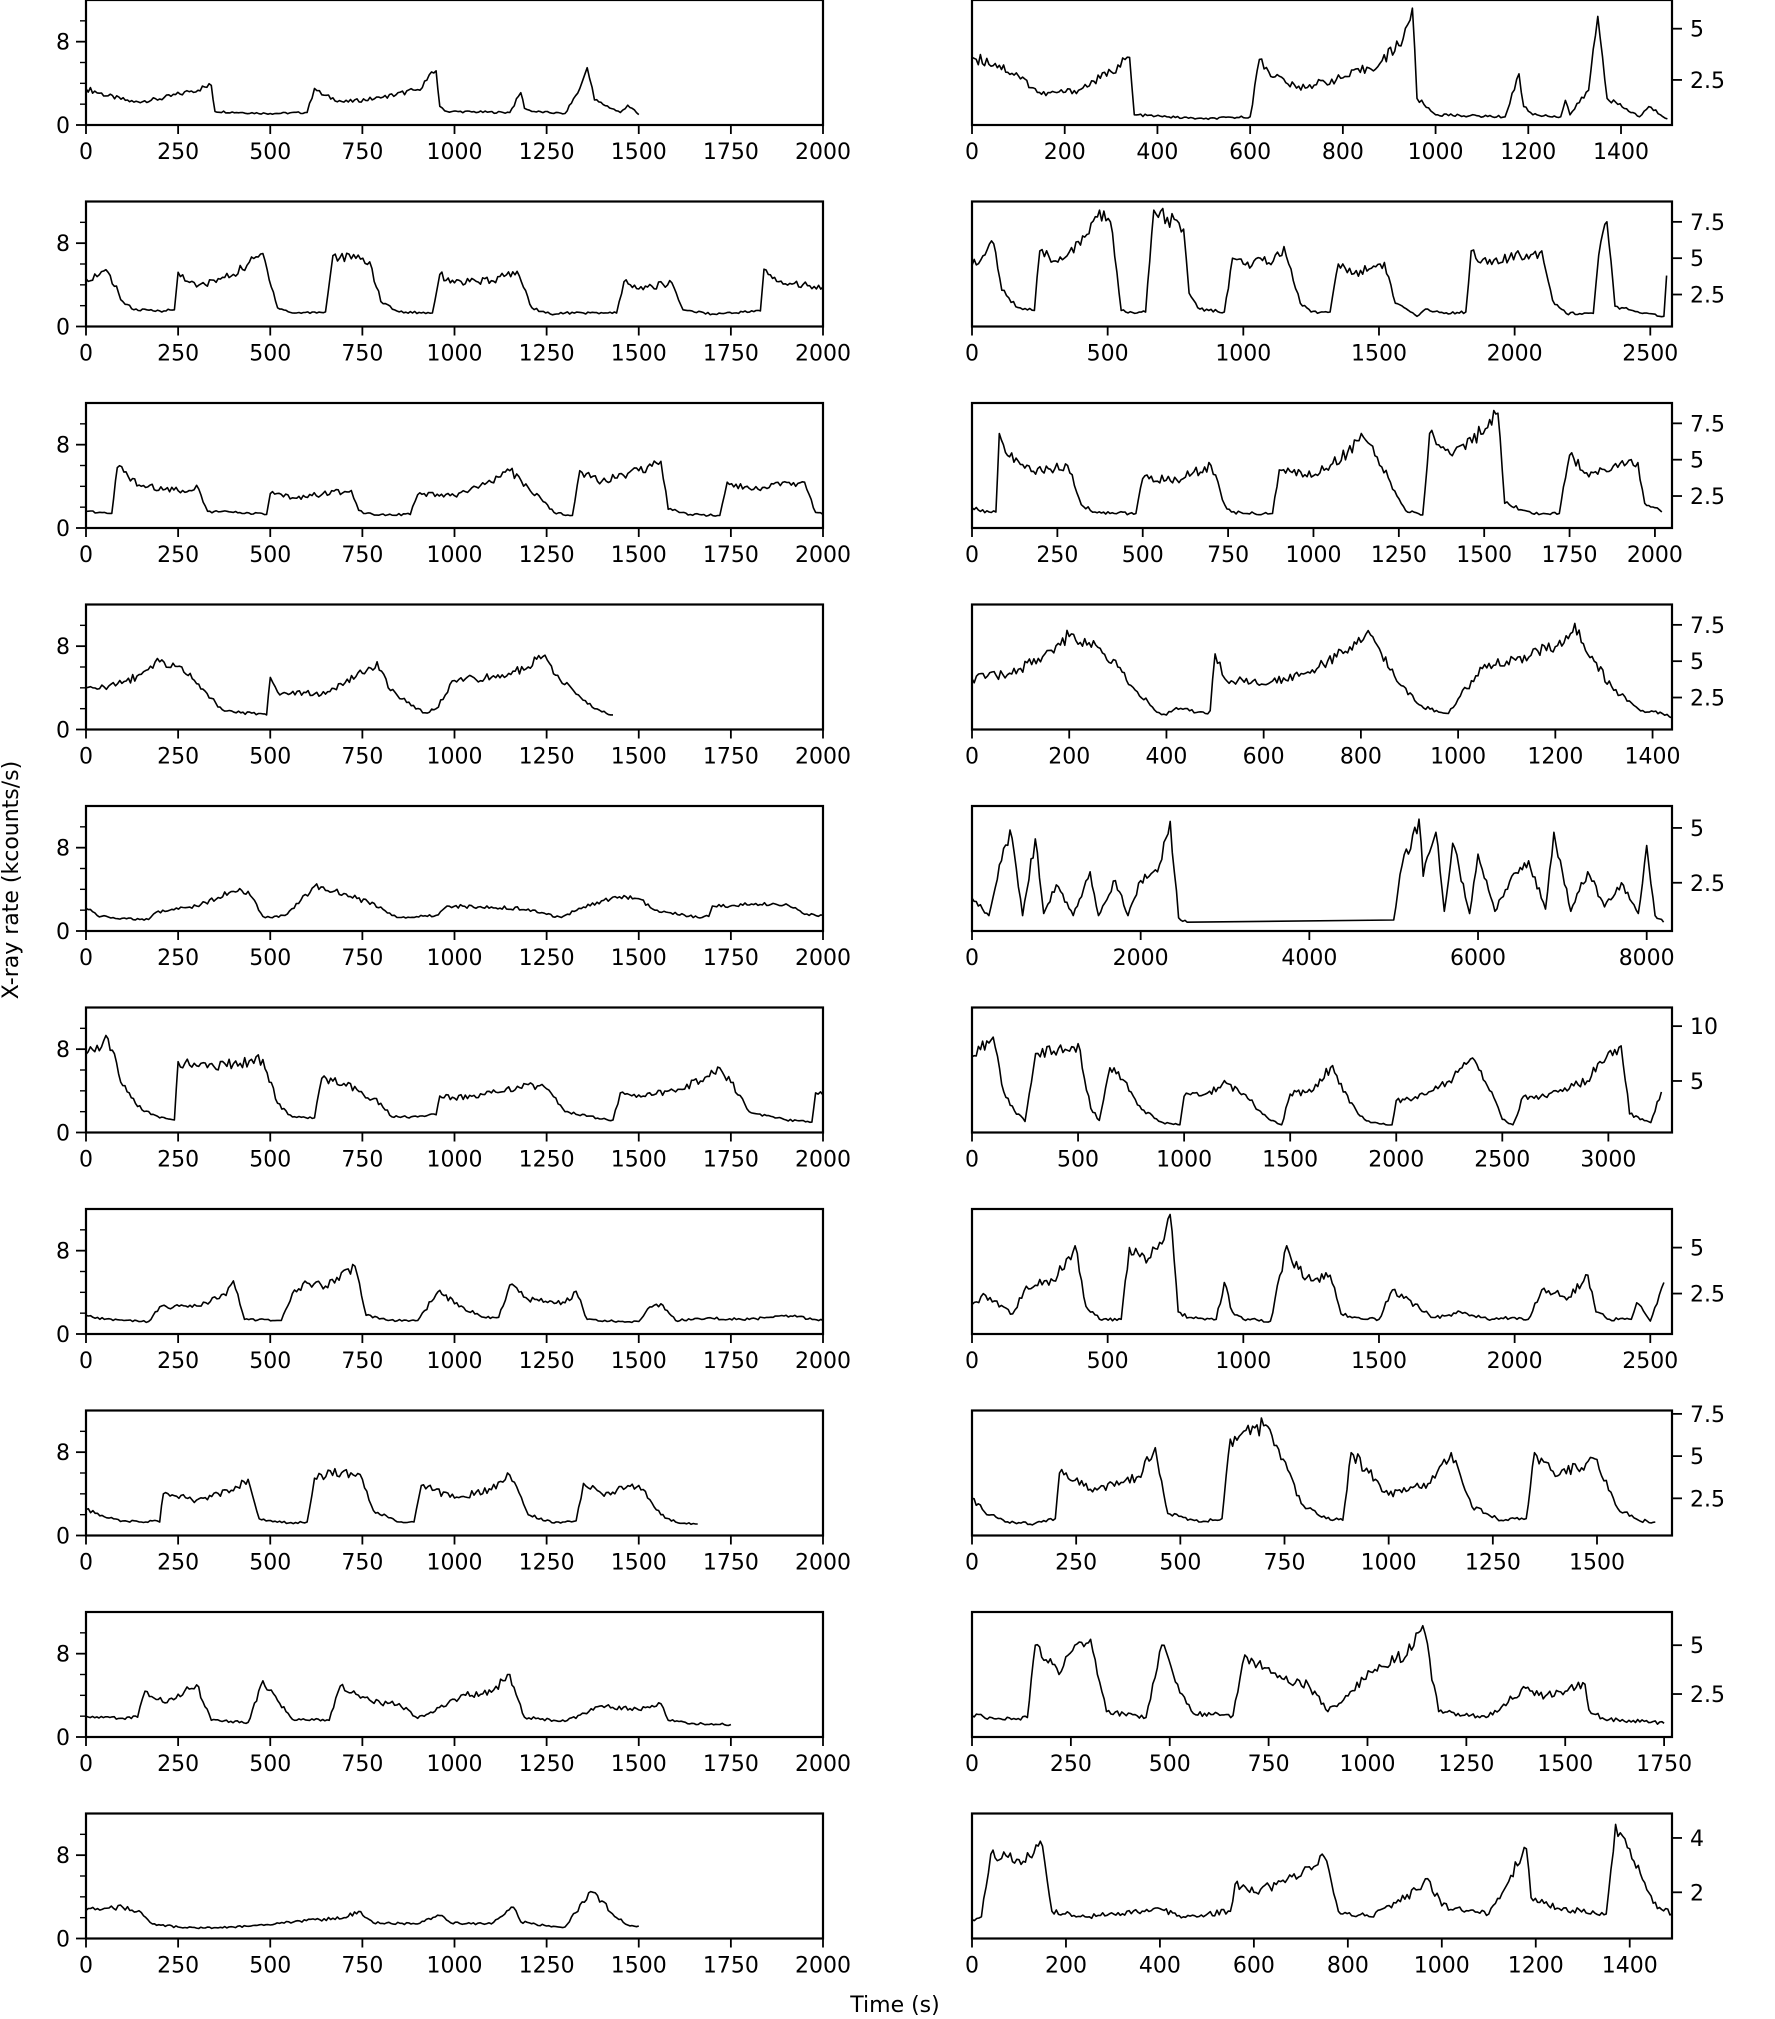  I want to click on x-tick-label: 2500, so click(1650, 354).